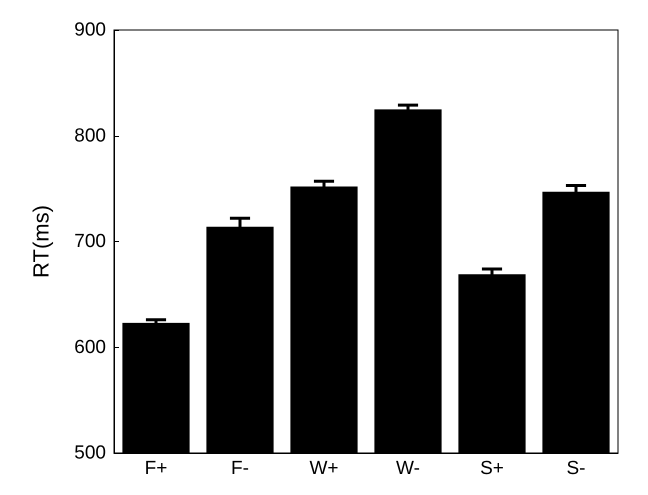 The height and width of the screenshot is (495, 648). Describe the element at coordinates (408, 468) in the screenshot. I see `x-tick-label: W-` at that location.